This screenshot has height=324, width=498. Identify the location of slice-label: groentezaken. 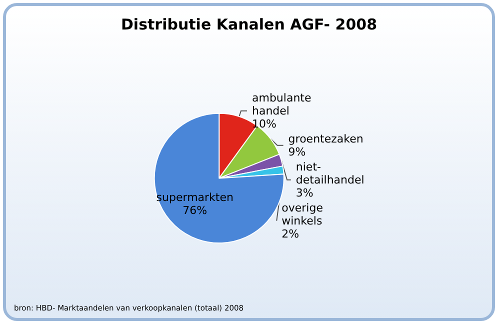
(326, 139).